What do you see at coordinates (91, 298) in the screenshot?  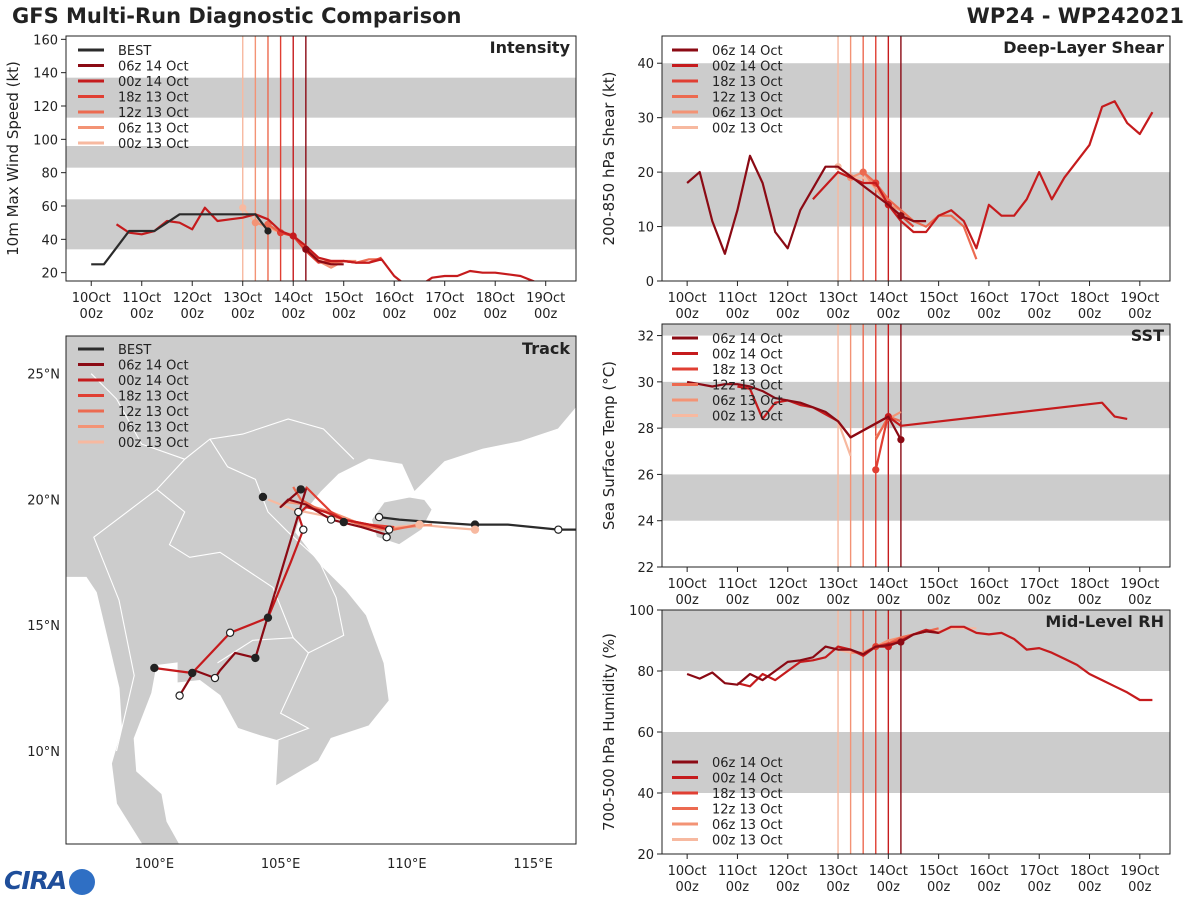 I see `x-tick-label: 10Oct` at bounding box center [91, 298].